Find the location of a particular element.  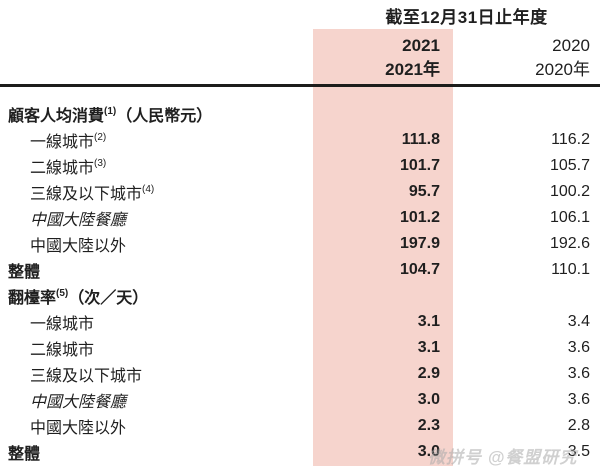

row-label: 顧客人均消費(1)（人民幣元） is located at coordinates (155, 114).